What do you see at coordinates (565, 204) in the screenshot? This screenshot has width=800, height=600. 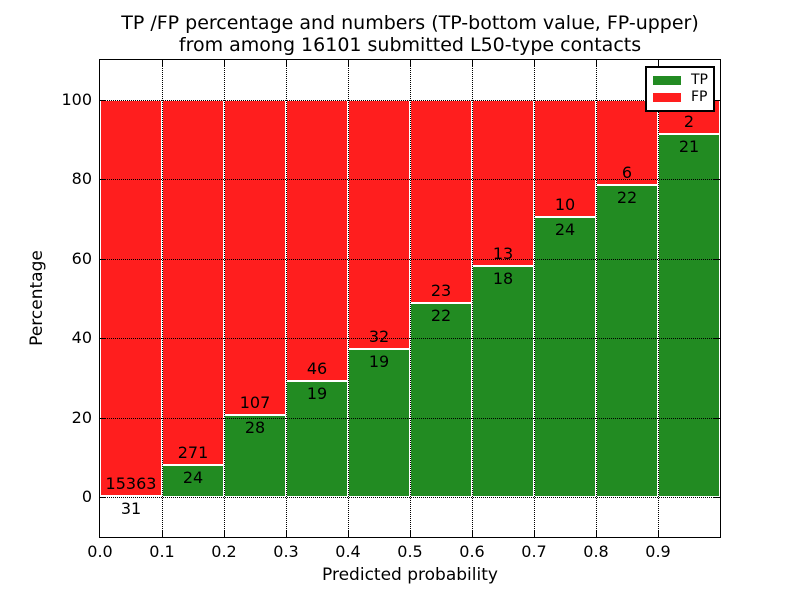 I see `bar-fp-count-label: 10` at bounding box center [565, 204].